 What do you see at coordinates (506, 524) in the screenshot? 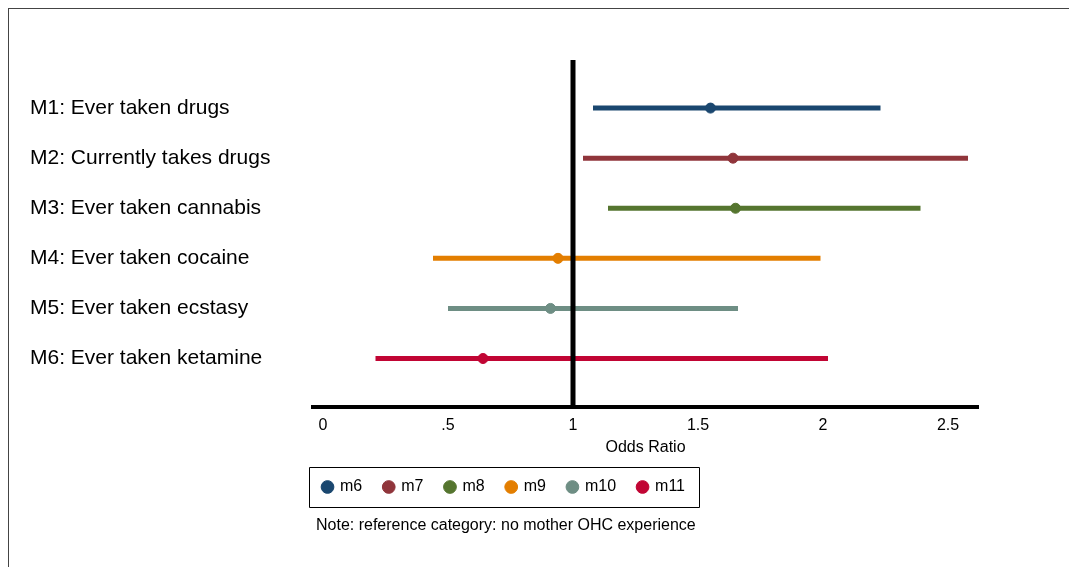
I see `text: Note: reference category: no mother OHC experience` at bounding box center [506, 524].